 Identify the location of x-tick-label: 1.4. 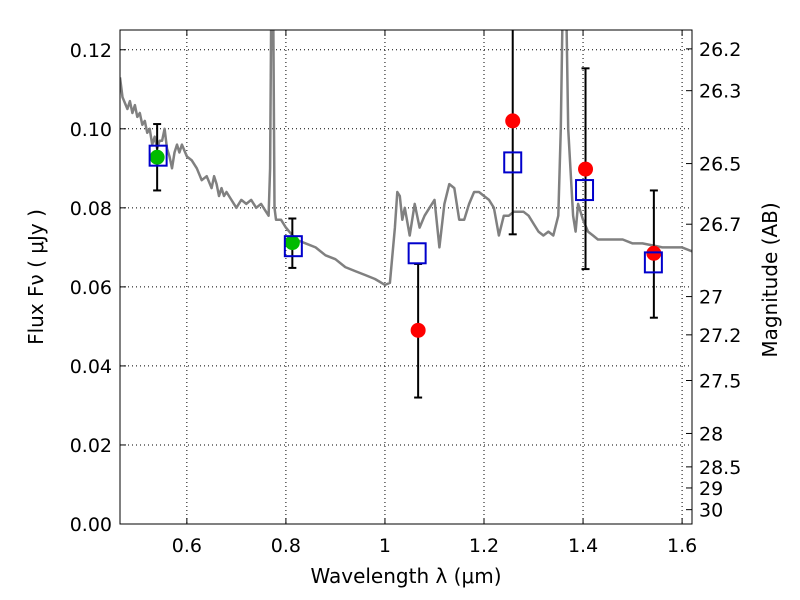
(583, 546).